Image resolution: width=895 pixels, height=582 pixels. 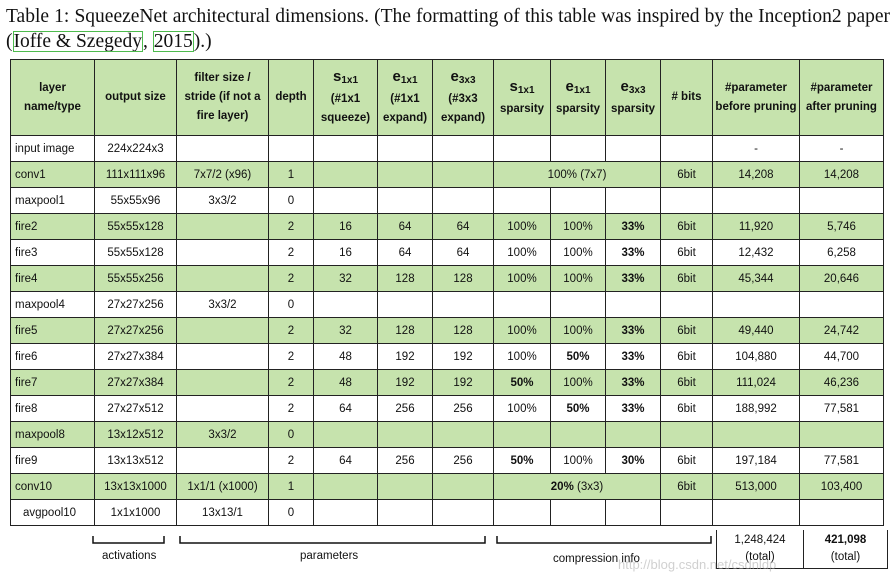 I want to click on compression-label: compression info, so click(x=596, y=559).